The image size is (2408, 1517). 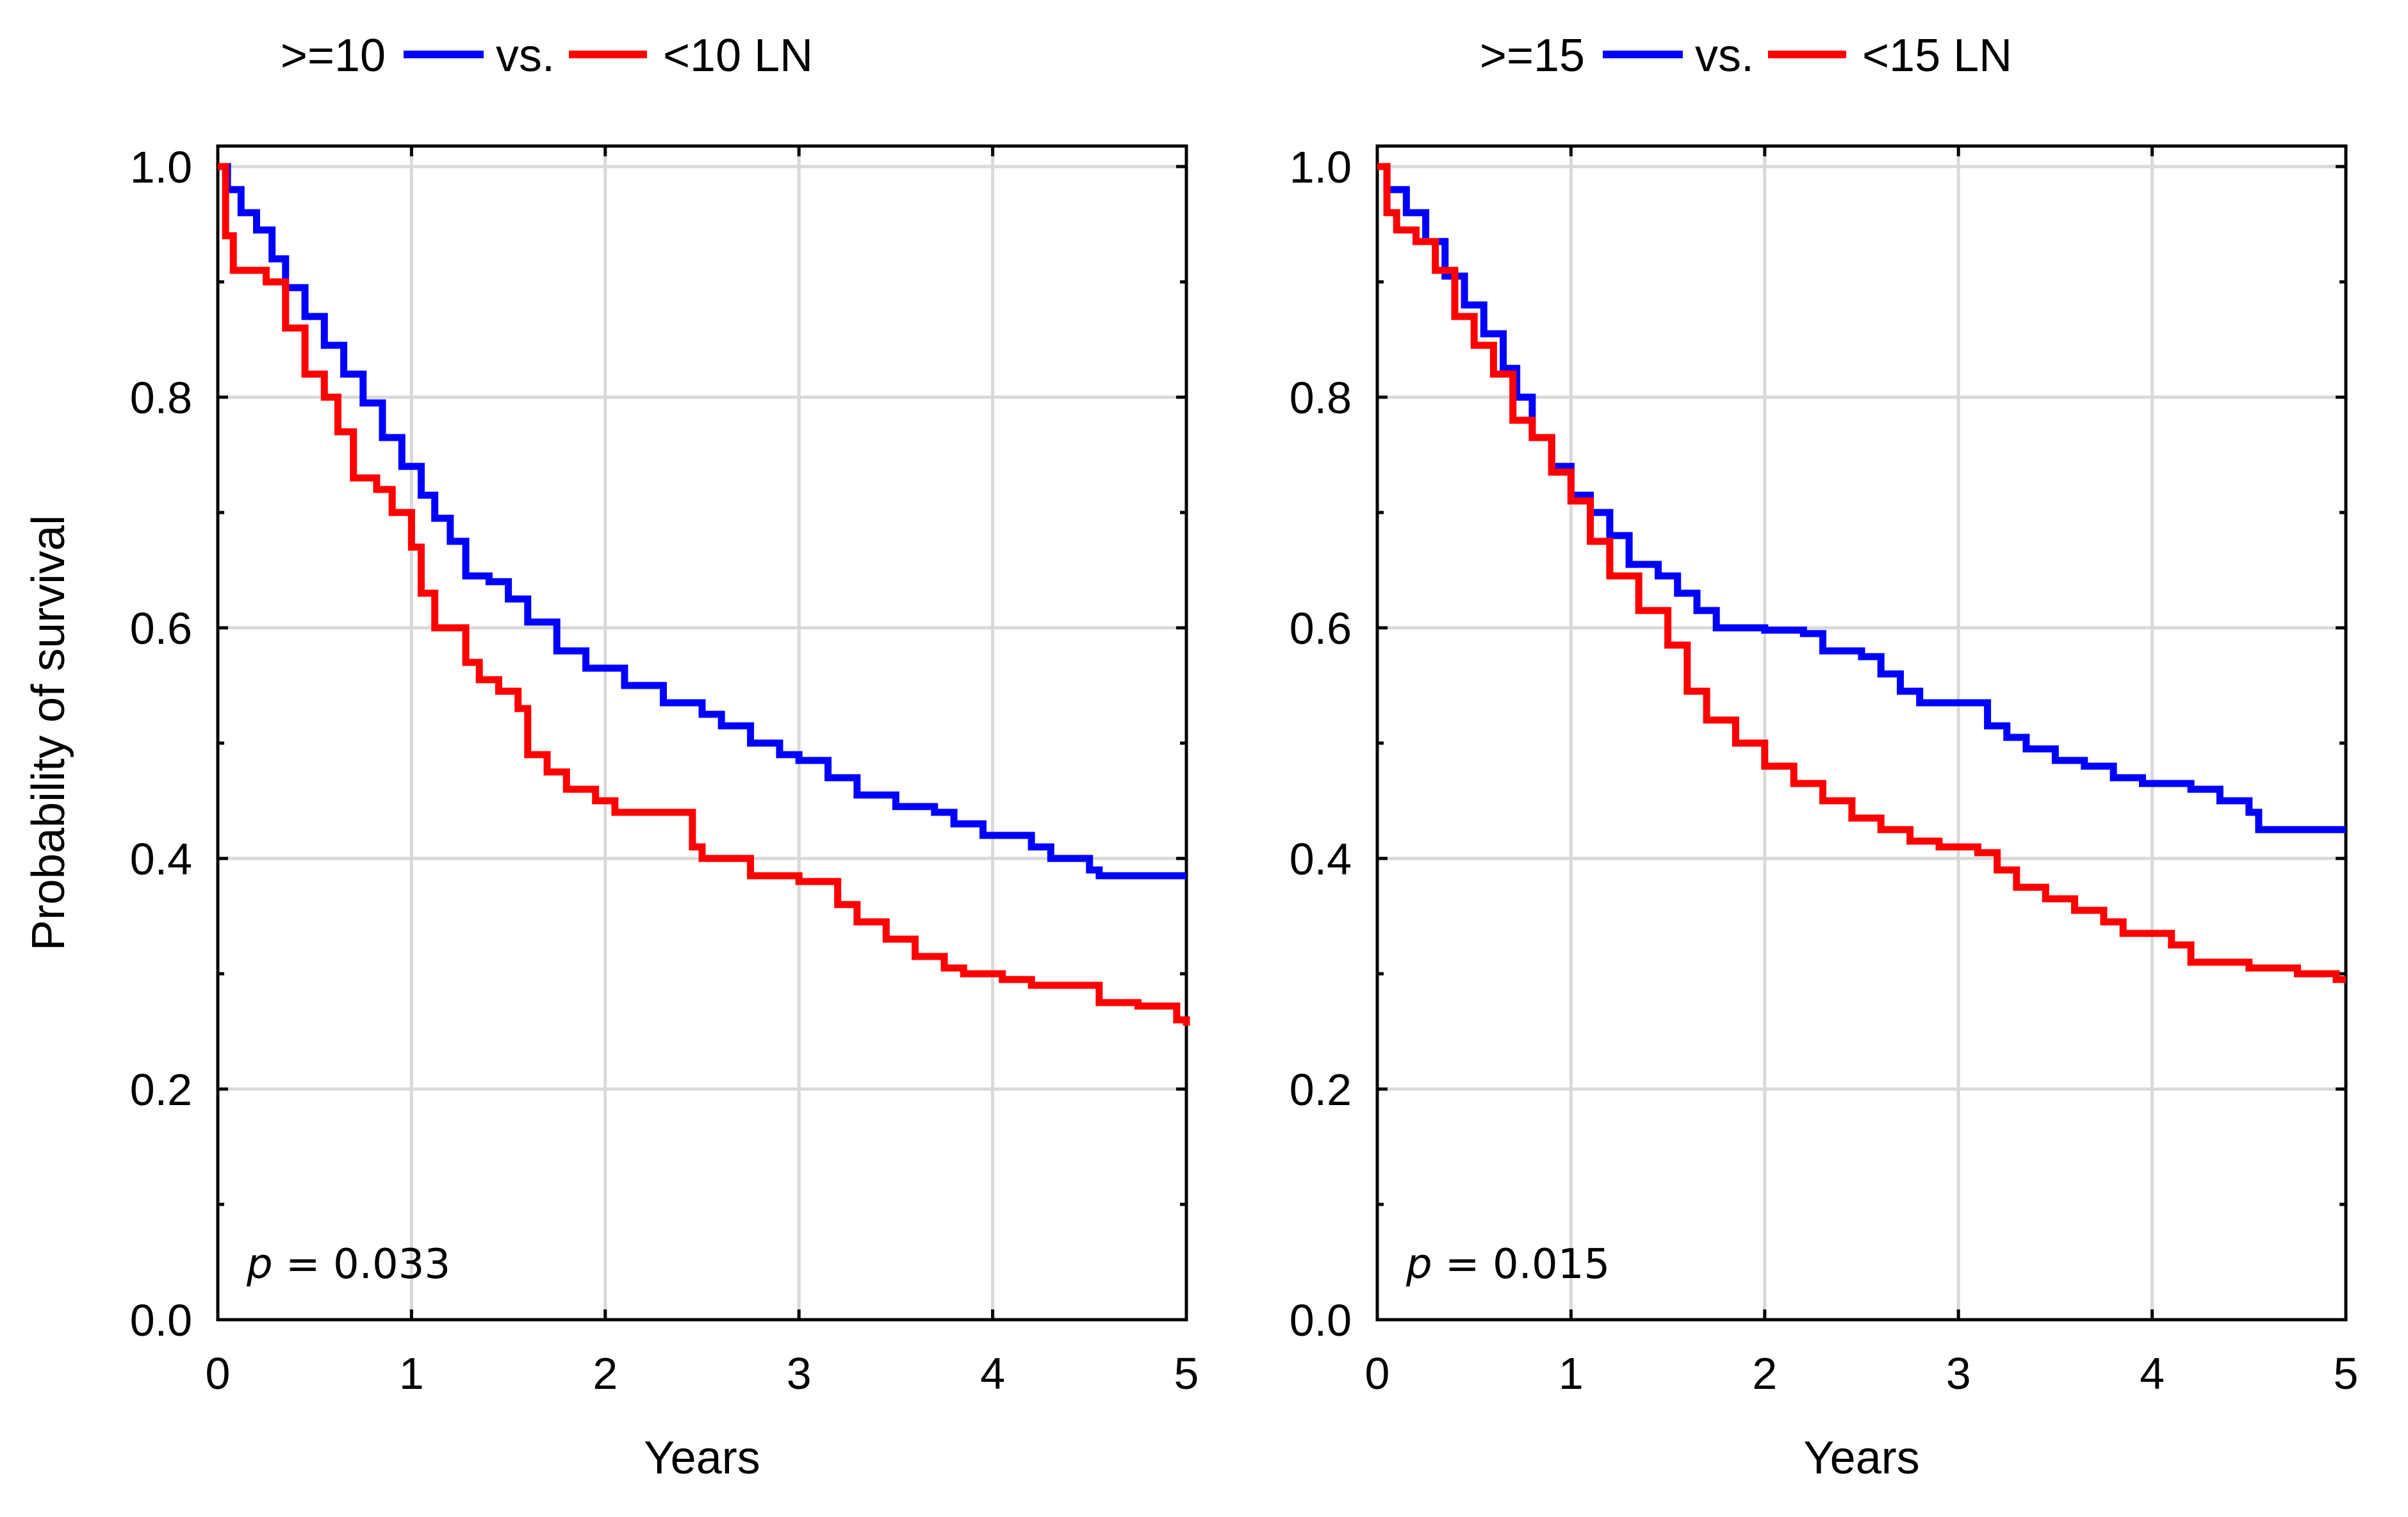 I want to click on p-value: = 0.033, so click(x=362, y=1264).